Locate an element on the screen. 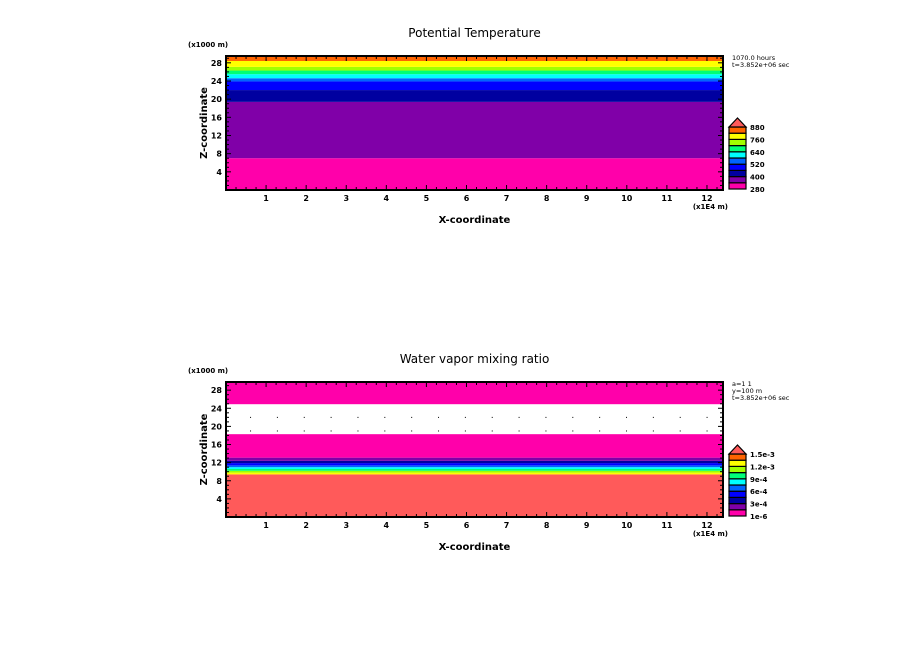 This screenshot has width=904, height=654. colorbar-label: 280 is located at coordinates (757, 190).